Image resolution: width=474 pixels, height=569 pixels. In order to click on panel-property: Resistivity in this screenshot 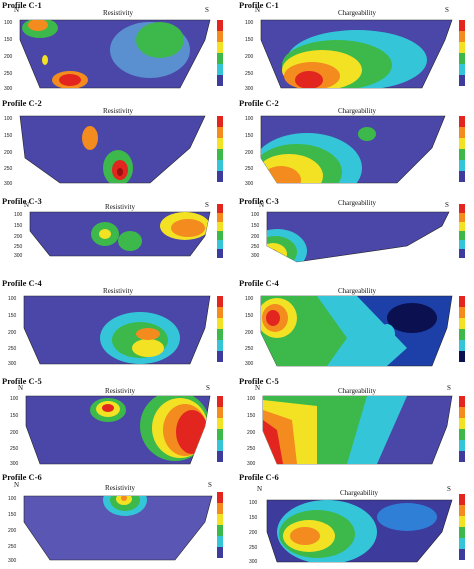, I will do `click(120, 488)`.